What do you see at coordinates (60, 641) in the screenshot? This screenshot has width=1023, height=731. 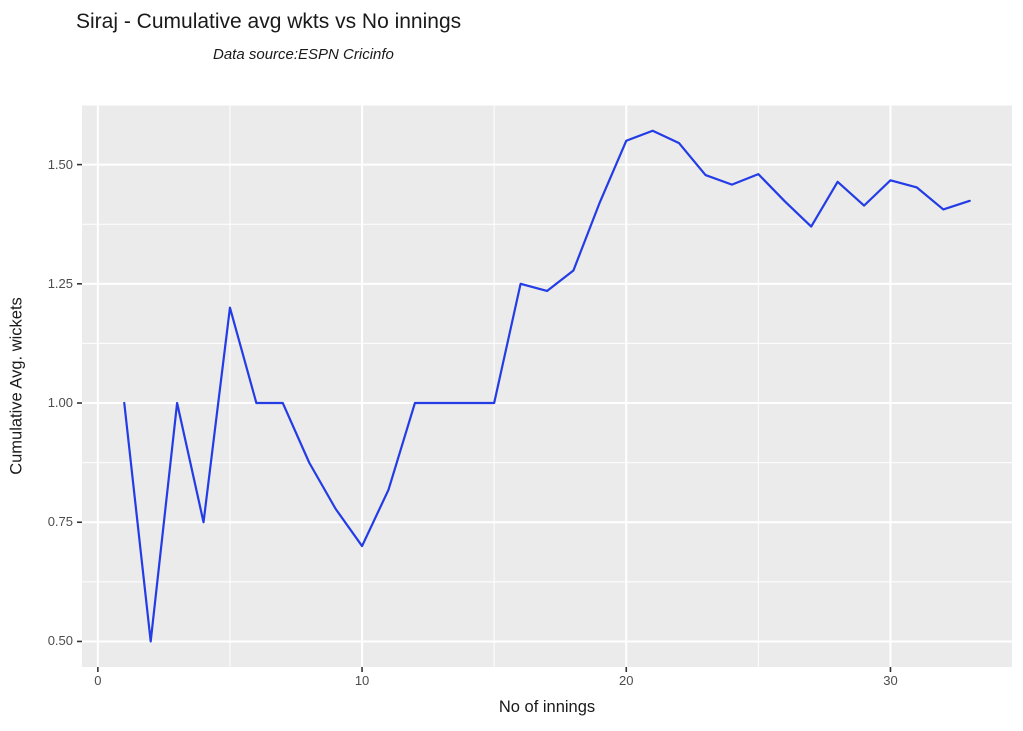 I see `y-tick-label: 0.50` at bounding box center [60, 641].